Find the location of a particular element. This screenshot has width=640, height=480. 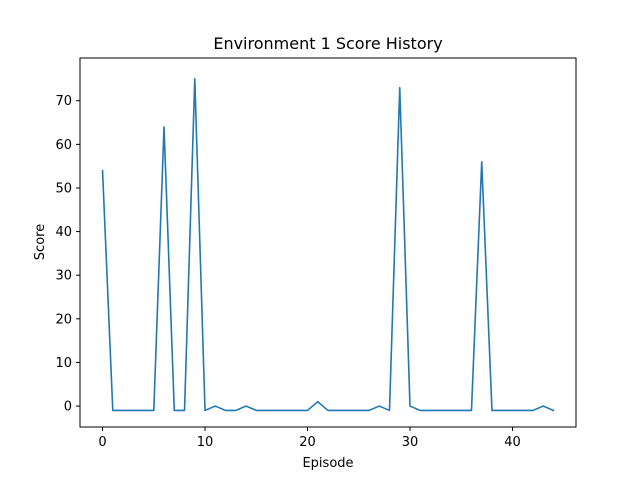

y-tick-label: 60 is located at coordinates (63, 145).